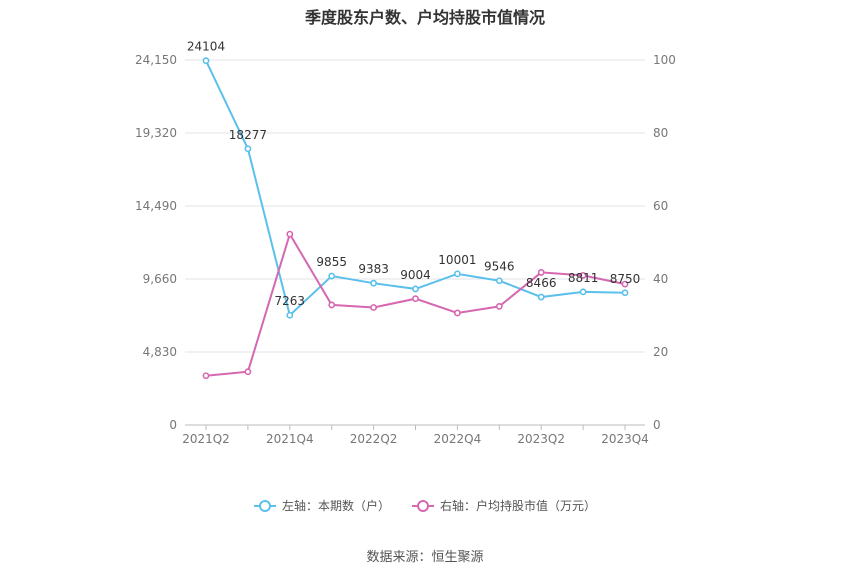 Image resolution: width=850 pixels, height=575 pixels. What do you see at coordinates (290, 301) in the screenshot?
I see `data-label: 7263` at bounding box center [290, 301].